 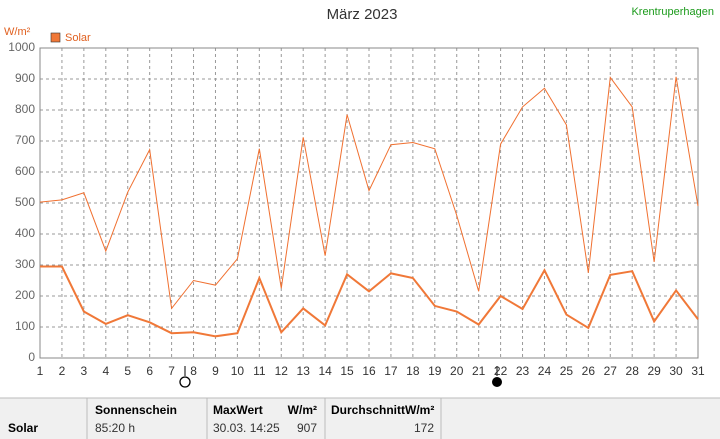 What do you see at coordinates (567, 371) in the screenshot?
I see `x-tick-label: 25` at bounding box center [567, 371].